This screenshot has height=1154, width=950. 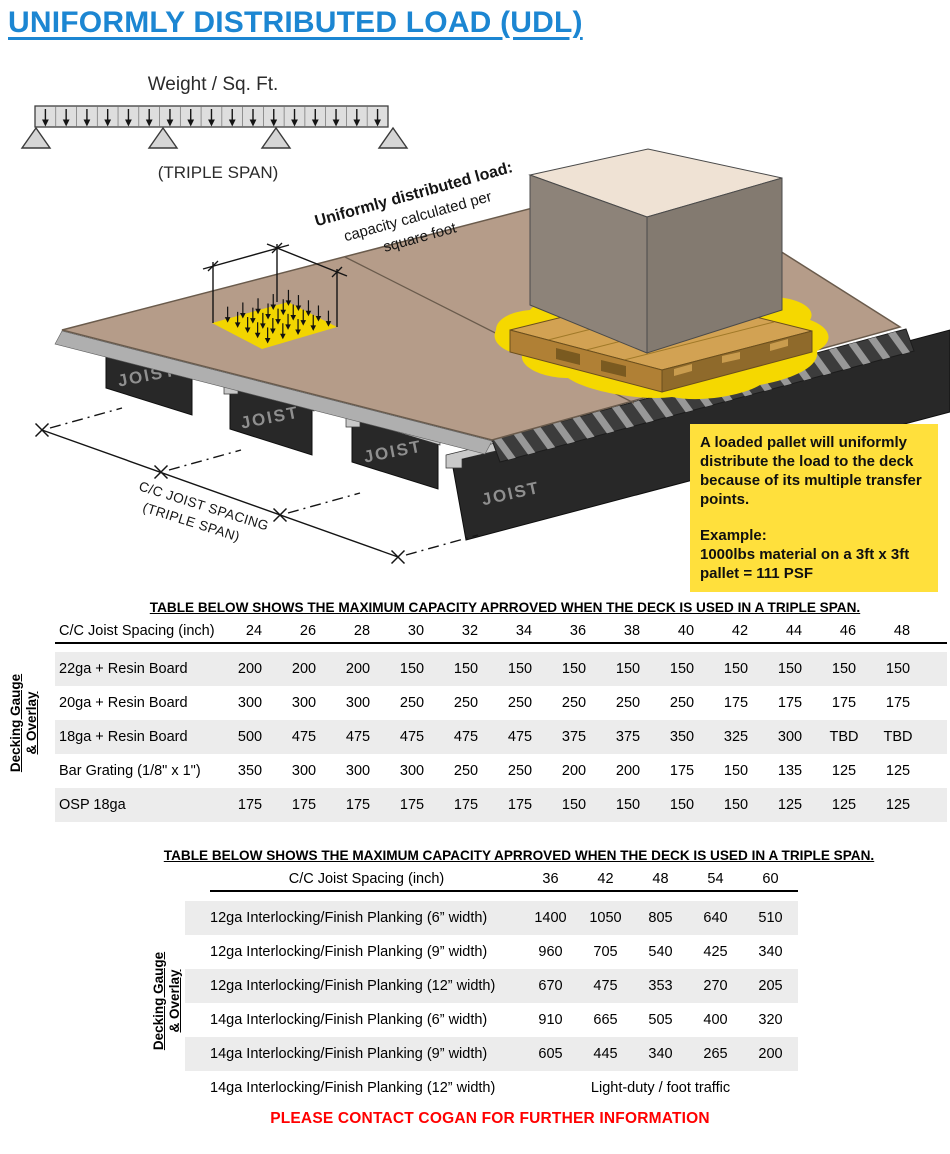 What do you see at coordinates (605, 1020) in the screenshot?
I see `capacity-value: 665` at bounding box center [605, 1020].